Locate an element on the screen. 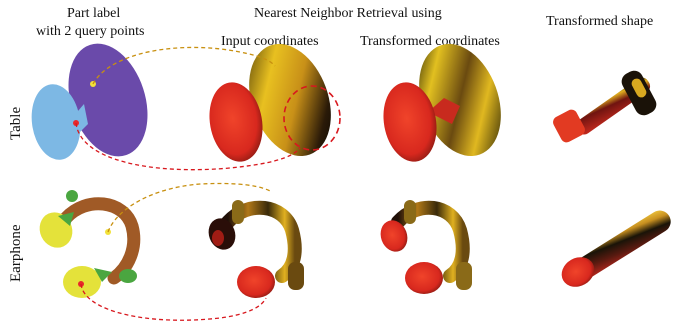  earphone-red-link is located at coordinates (173, 302).